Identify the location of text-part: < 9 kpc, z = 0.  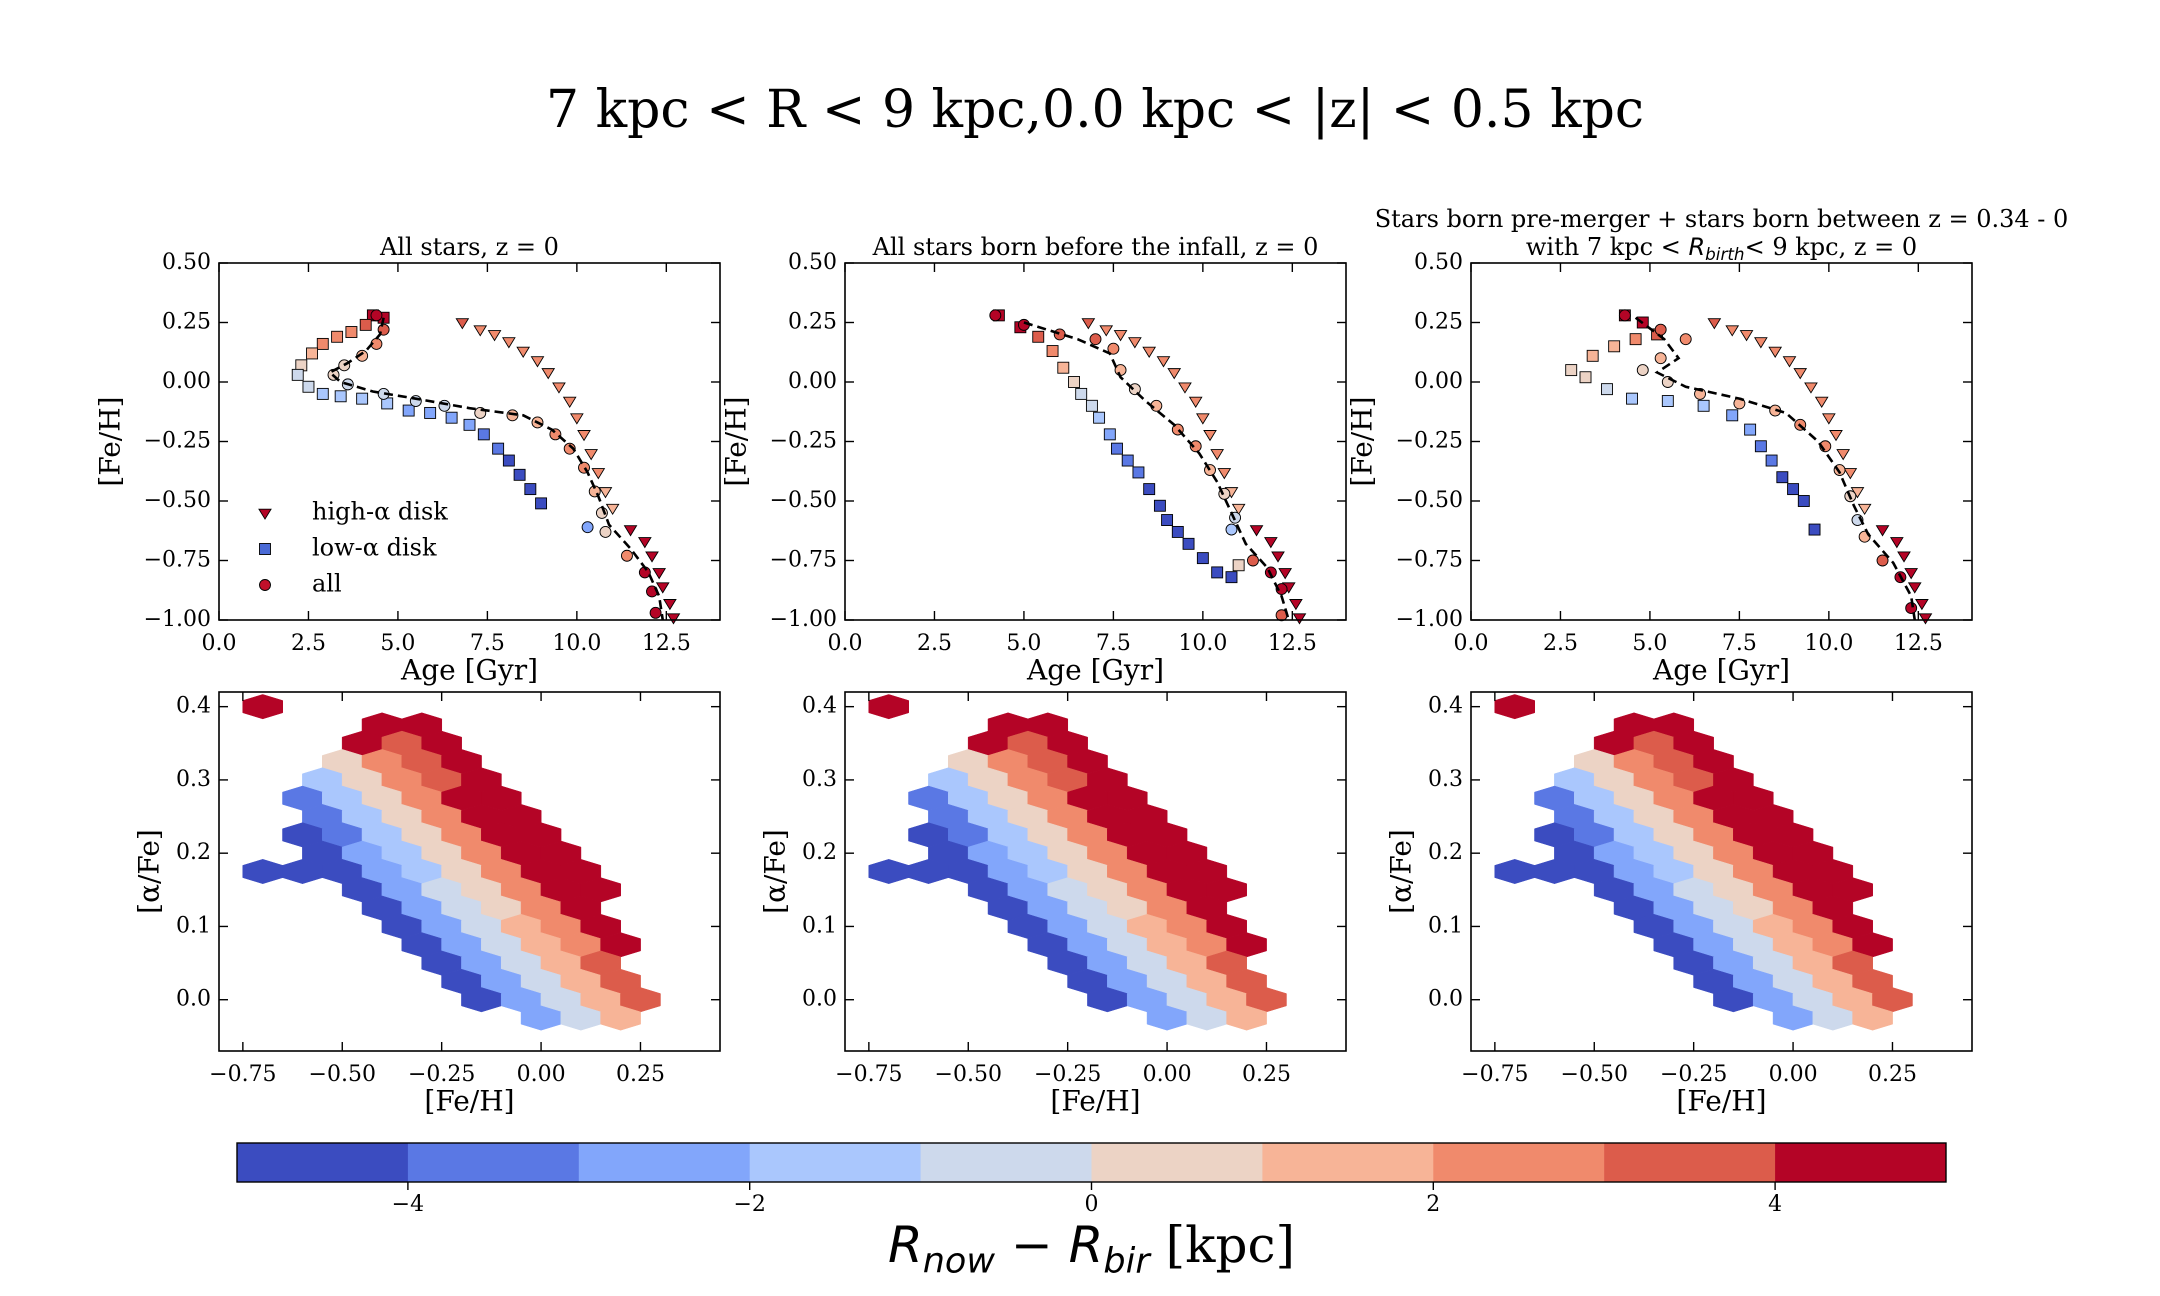
(1831, 247).